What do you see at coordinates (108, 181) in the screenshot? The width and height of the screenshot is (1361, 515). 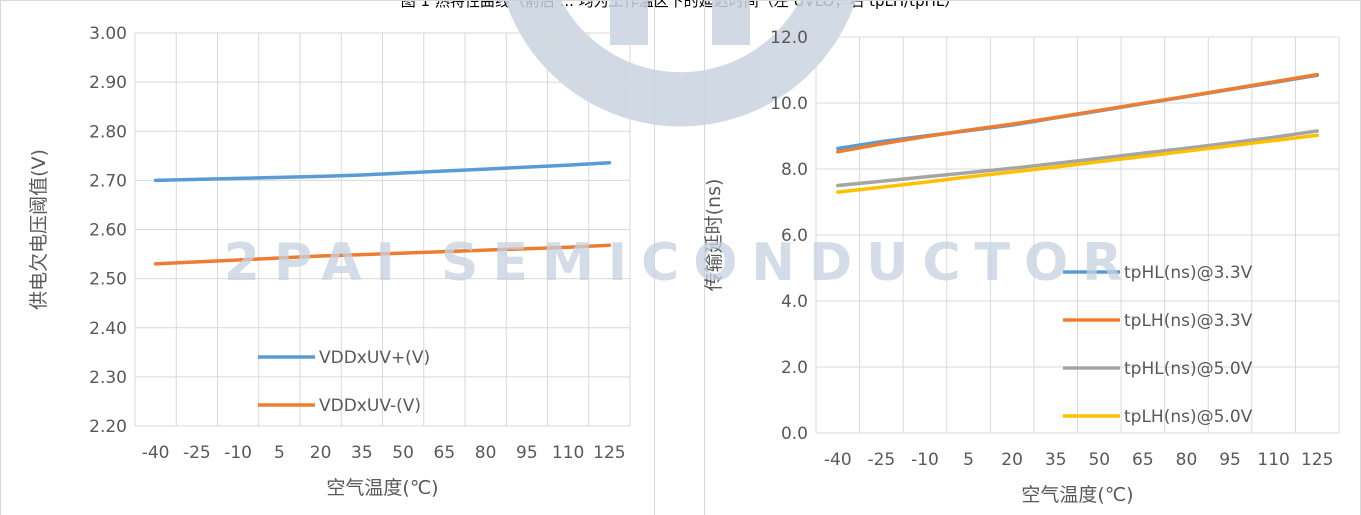 I see `y-tick-label: 2.70` at bounding box center [108, 181].